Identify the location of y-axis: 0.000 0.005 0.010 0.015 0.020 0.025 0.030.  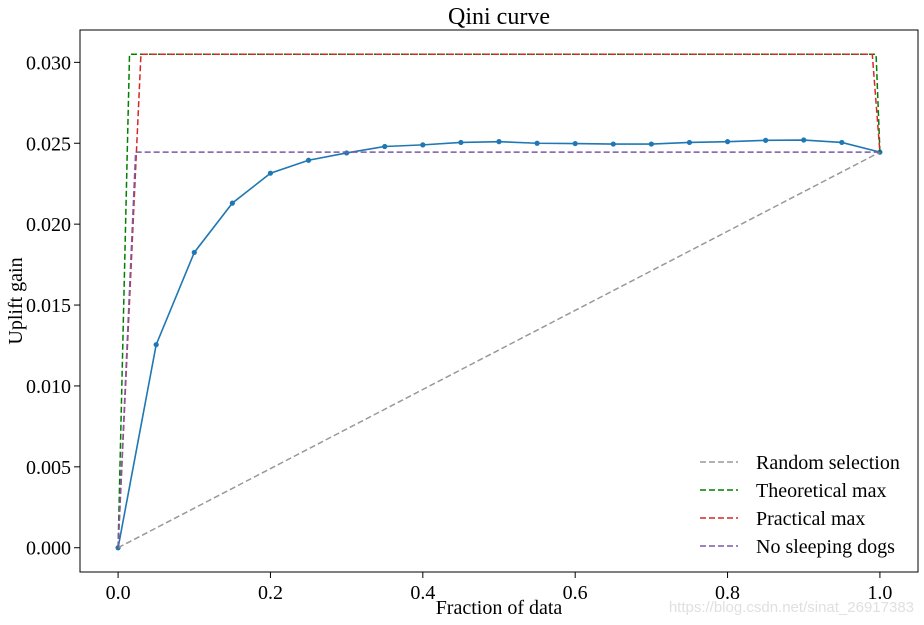
(53, 306).